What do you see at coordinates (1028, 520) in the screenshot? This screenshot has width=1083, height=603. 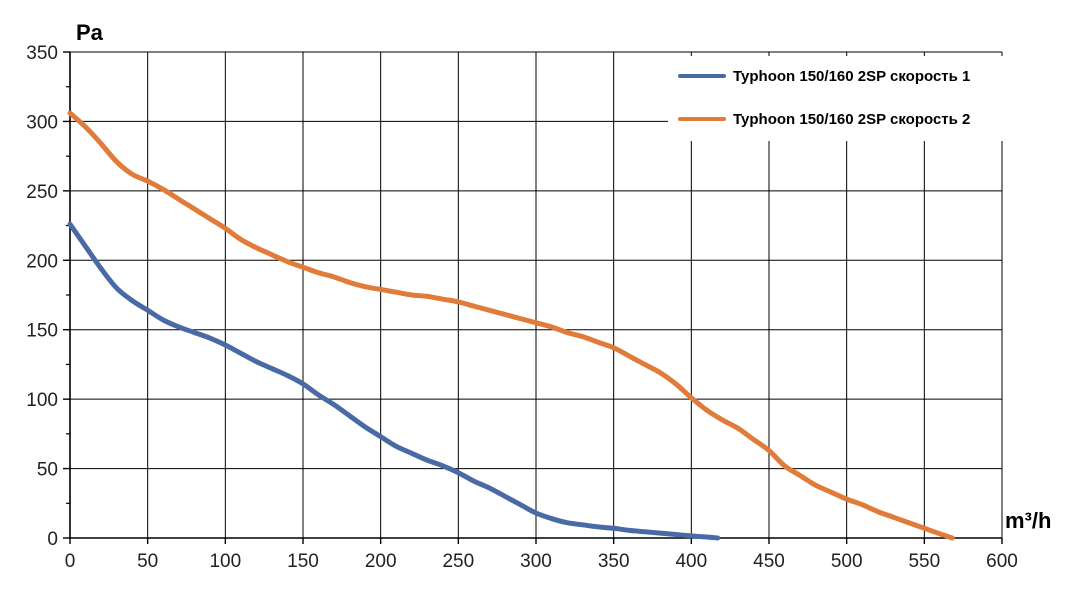 I see `x-axis-title: m³/h` at bounding box center [1028, 520].